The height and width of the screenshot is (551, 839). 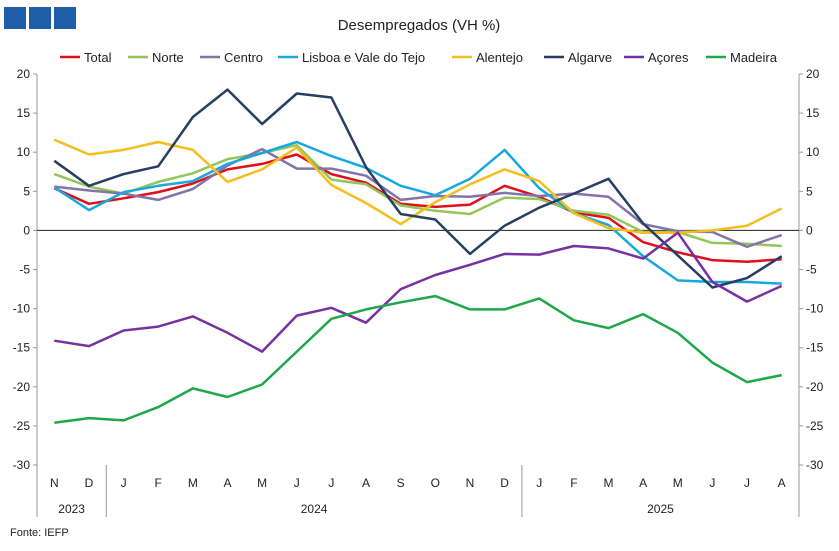 What do you see at coordinates (811, 270) in the screenshot?
I see `y-tick-label-right: -5` at bounding box center [811, 270].